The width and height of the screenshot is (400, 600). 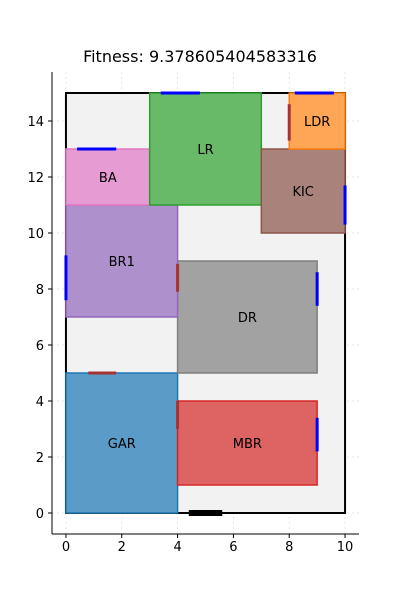 I want to click on x-tick-label: 8, so click(x=289, y=547).